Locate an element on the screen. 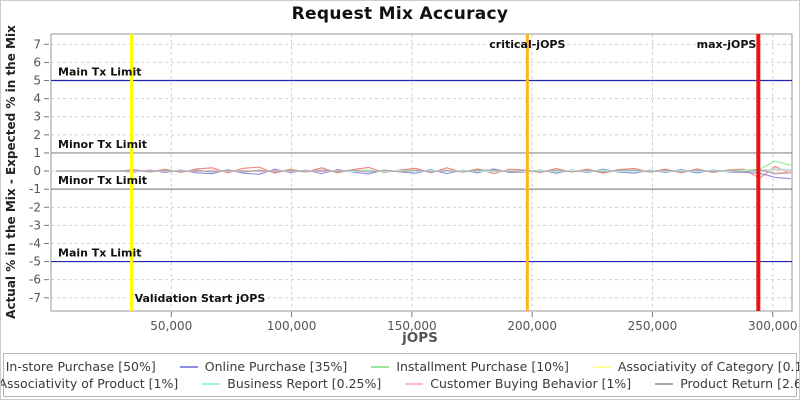 The width and height of the screenshot is (800, 400). limit-label-main-tx-limit-pos: Main Tx Limit is located at coordinates (100, 72).